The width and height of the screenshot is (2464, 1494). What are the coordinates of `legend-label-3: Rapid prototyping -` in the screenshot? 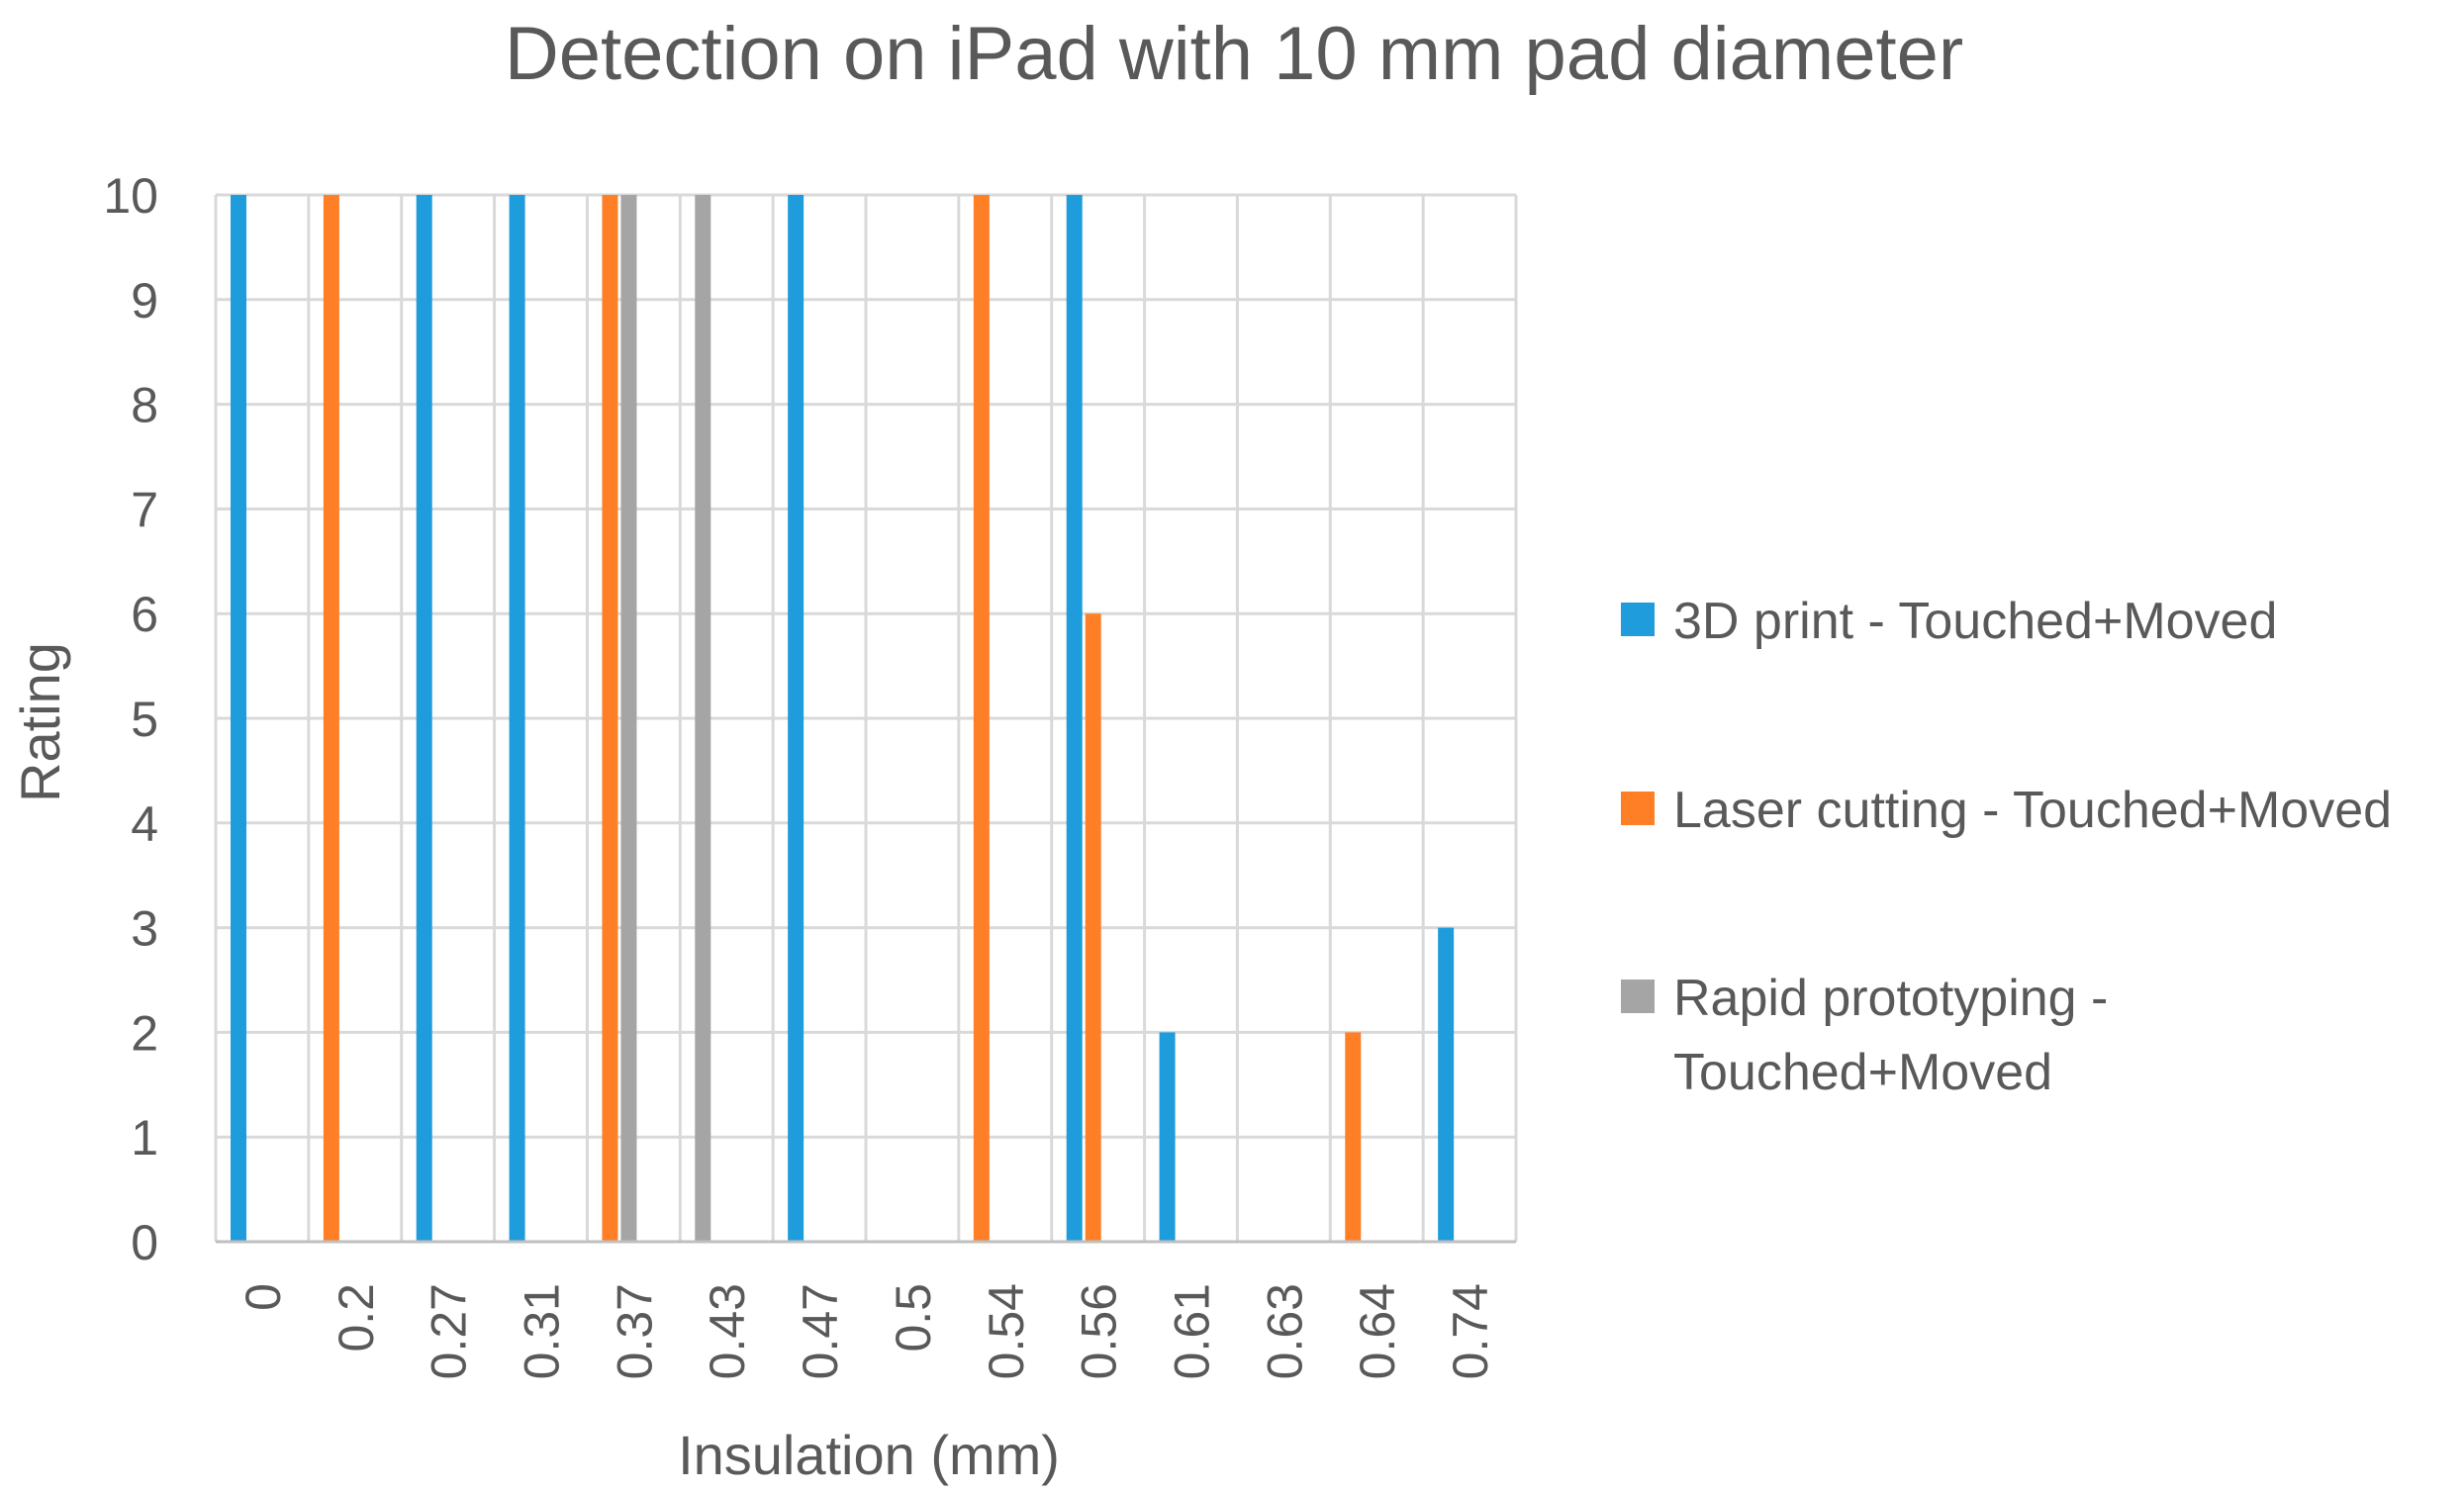 It's located at (1891, 998).